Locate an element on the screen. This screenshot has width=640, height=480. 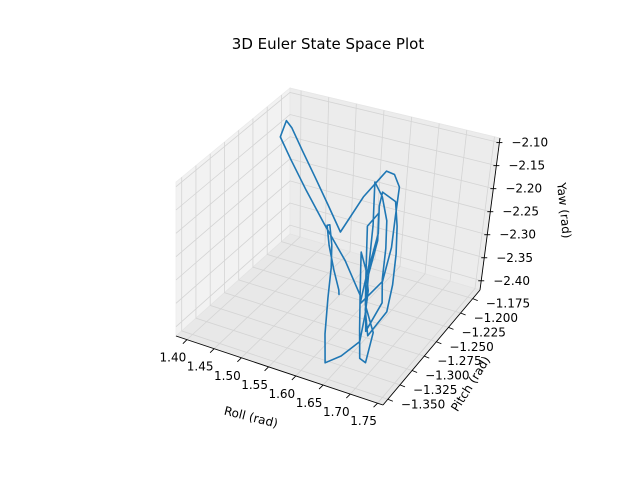
z-tick-label: −2.35 is located at coordinates (514, 258).